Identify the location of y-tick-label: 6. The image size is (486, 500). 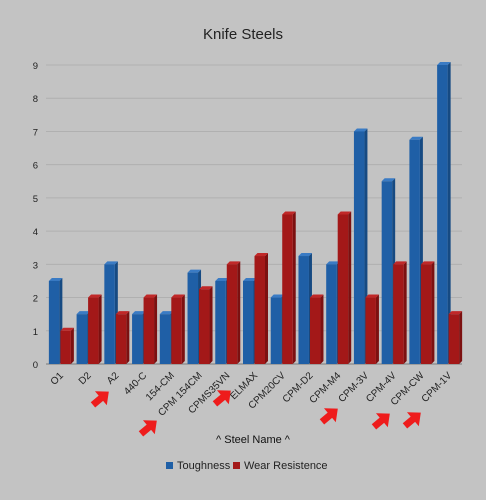
(35, 166).